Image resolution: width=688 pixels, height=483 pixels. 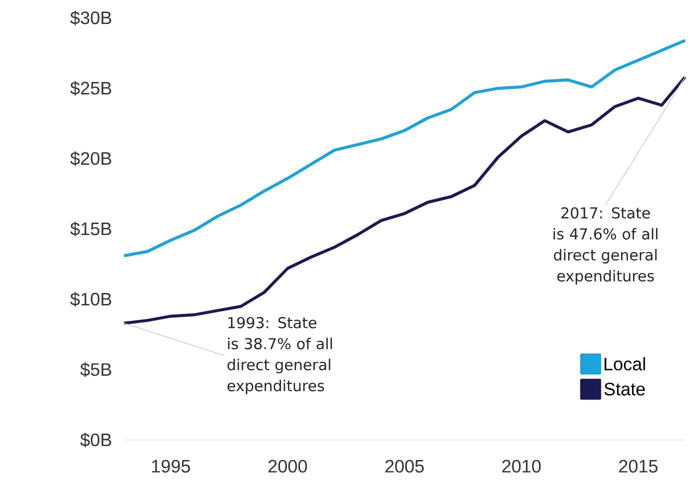 I want to click on x-tick-label: 2005, so click(x=404, y=466).